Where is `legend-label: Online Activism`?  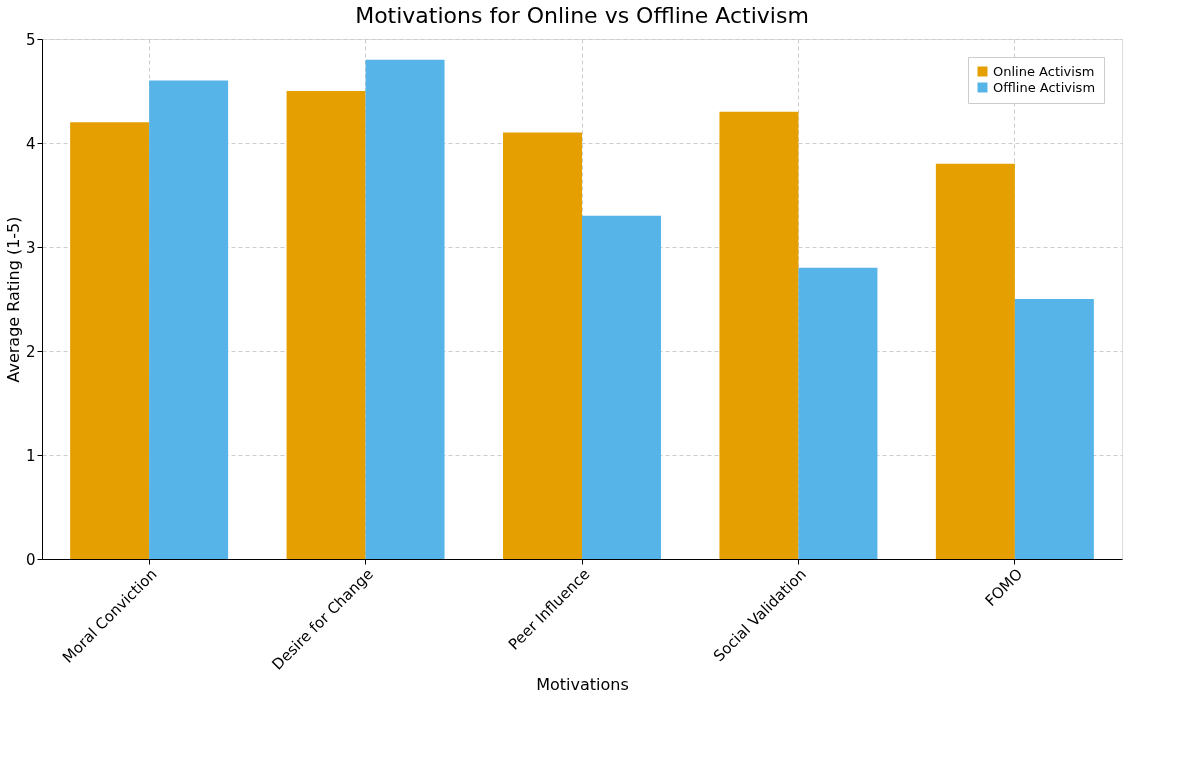 legend-label: Online Activism is located at coordinates (1044, 71).